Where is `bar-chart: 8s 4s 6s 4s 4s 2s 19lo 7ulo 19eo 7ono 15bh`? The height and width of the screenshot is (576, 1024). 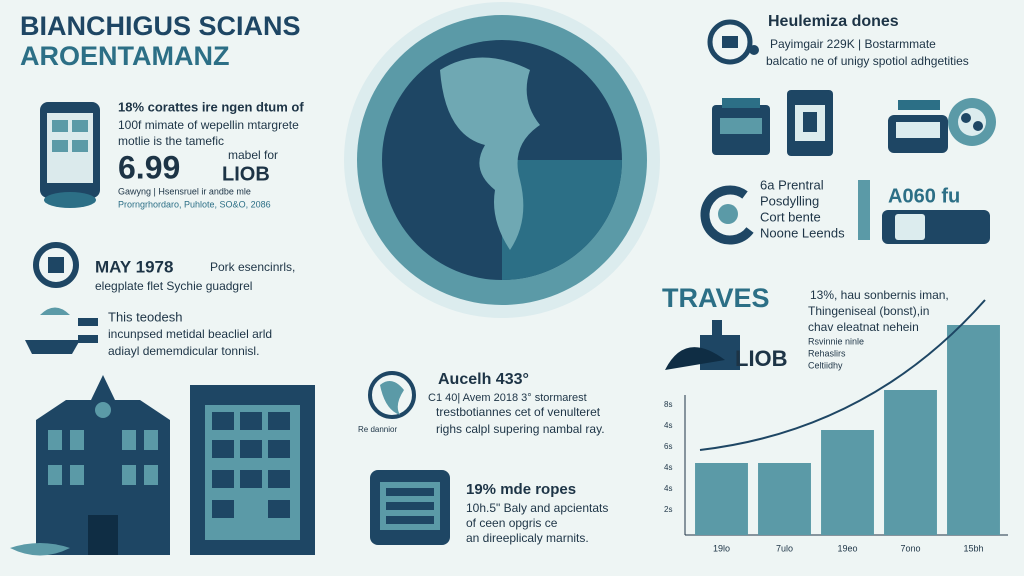 bar-chart: 8s 4s 6s 4s 4s 2s 19lo 7ulo 19eo 7ono 15bh is located at coordinates (836, 439).